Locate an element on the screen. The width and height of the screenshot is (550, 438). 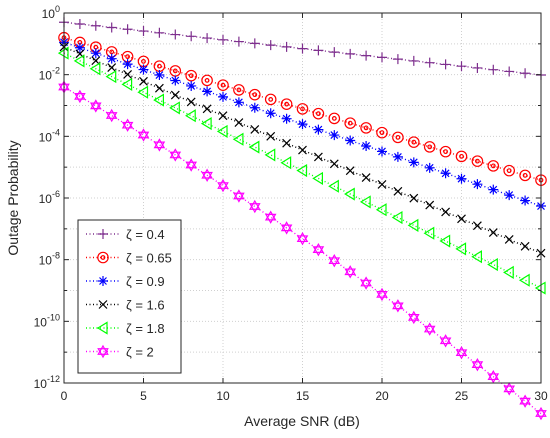
x-tick-label: 10 is located at coordinates (223, 396).